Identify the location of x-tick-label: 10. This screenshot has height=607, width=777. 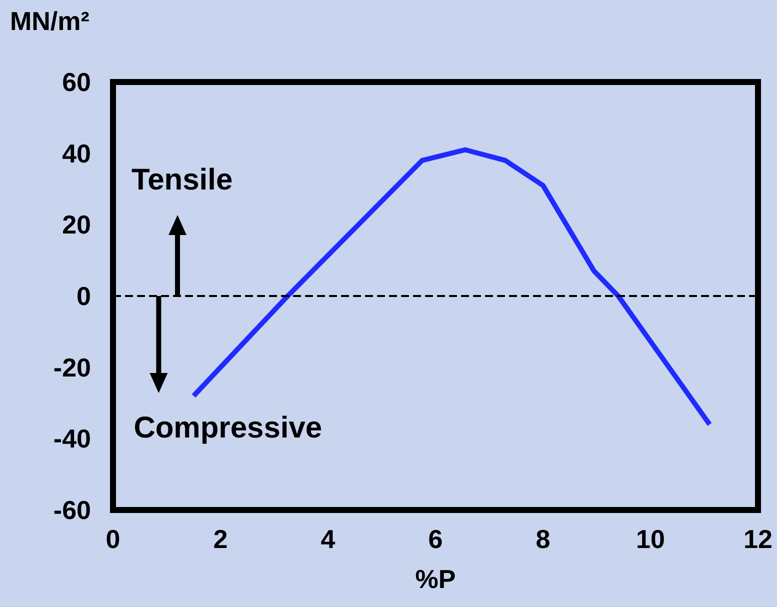
(650, 539).